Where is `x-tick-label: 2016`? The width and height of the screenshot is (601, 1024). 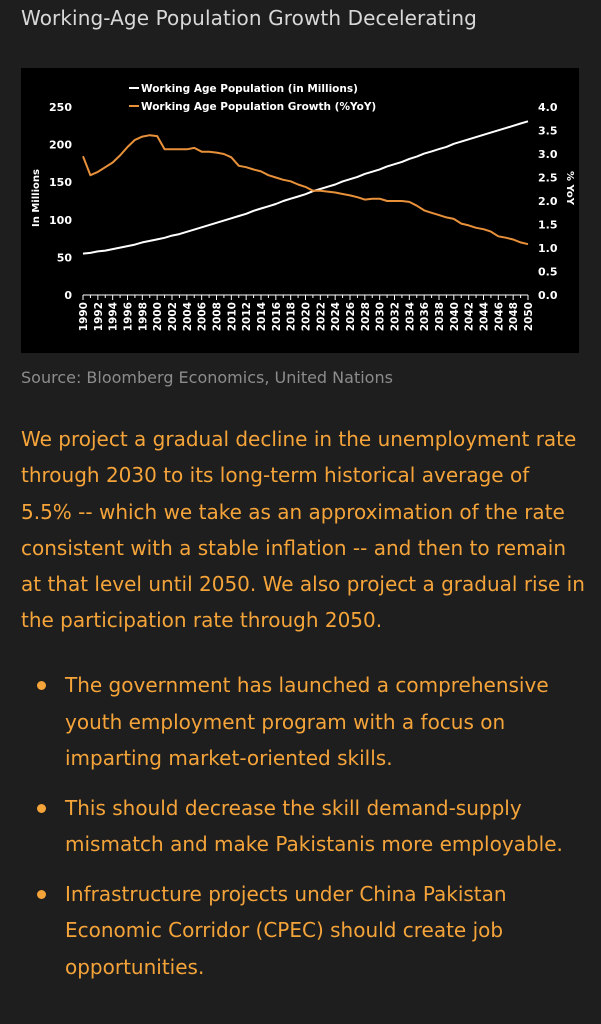 x-tick-label: 2016 is located at coordinates (277, 316).